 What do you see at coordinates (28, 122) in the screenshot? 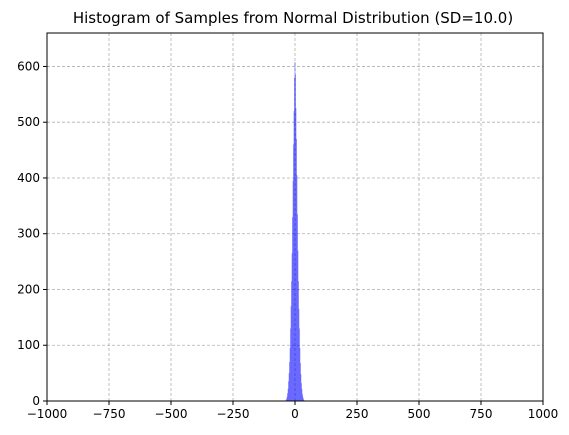
I see `y-tick-label: 500` at bounding box center [28, 122].